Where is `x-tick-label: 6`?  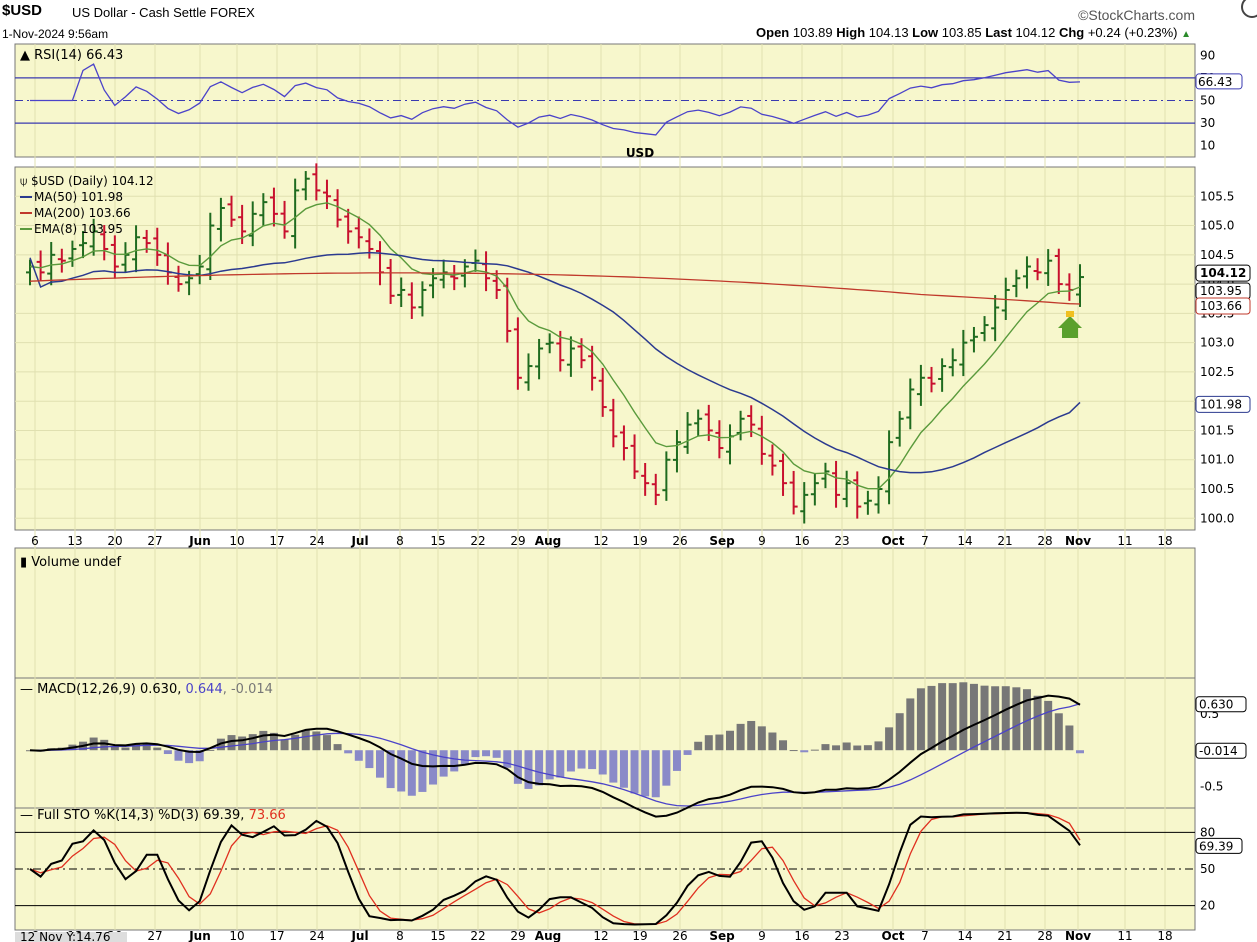
x-tick-label: 6 is located at coordinates (35, 541).